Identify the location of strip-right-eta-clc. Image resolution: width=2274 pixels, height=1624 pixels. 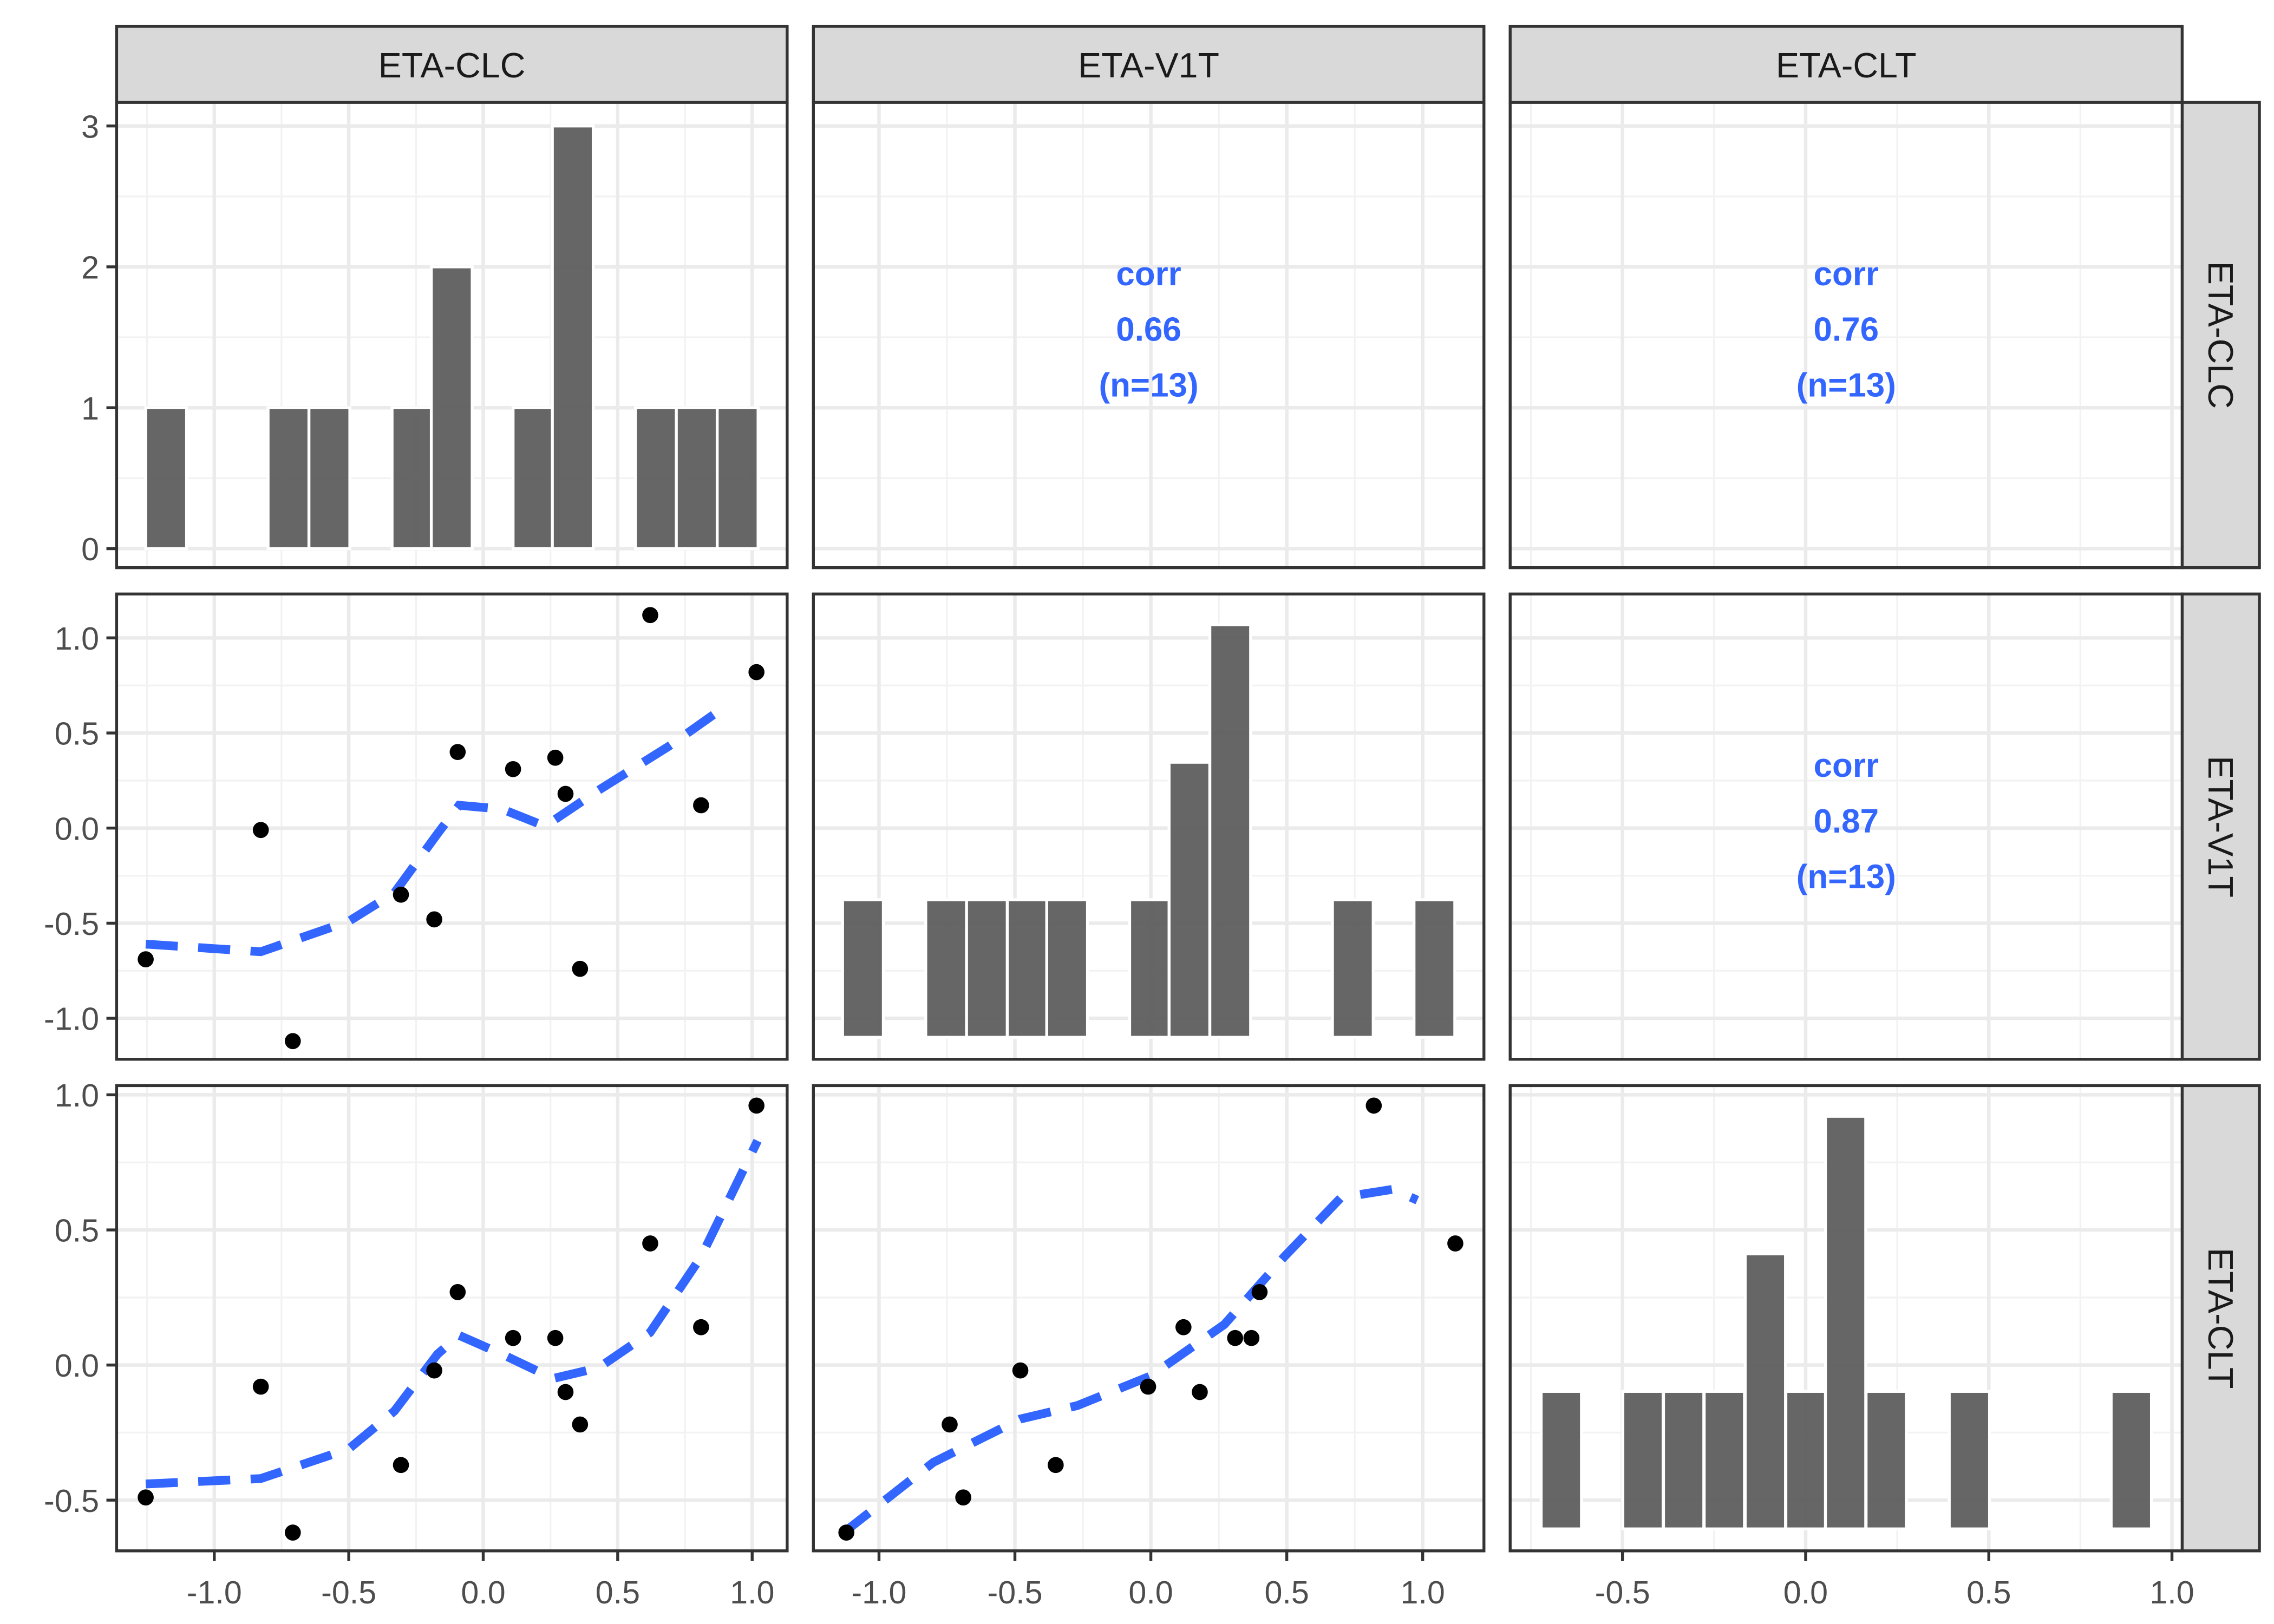
(2221, 335).